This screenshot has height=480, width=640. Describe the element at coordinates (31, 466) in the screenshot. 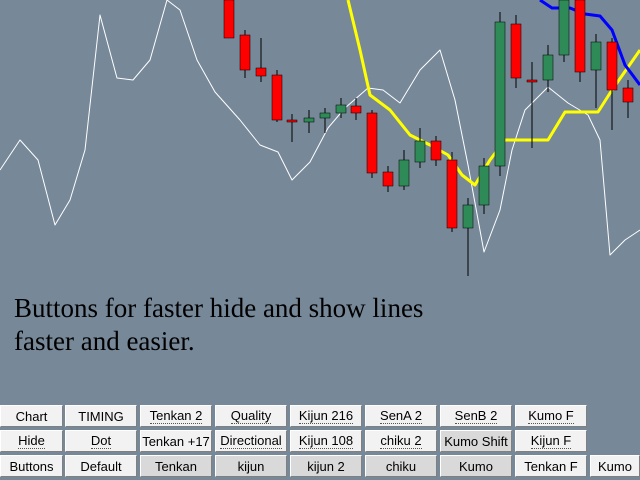

I see `buttons-button: Buttons` at that location.